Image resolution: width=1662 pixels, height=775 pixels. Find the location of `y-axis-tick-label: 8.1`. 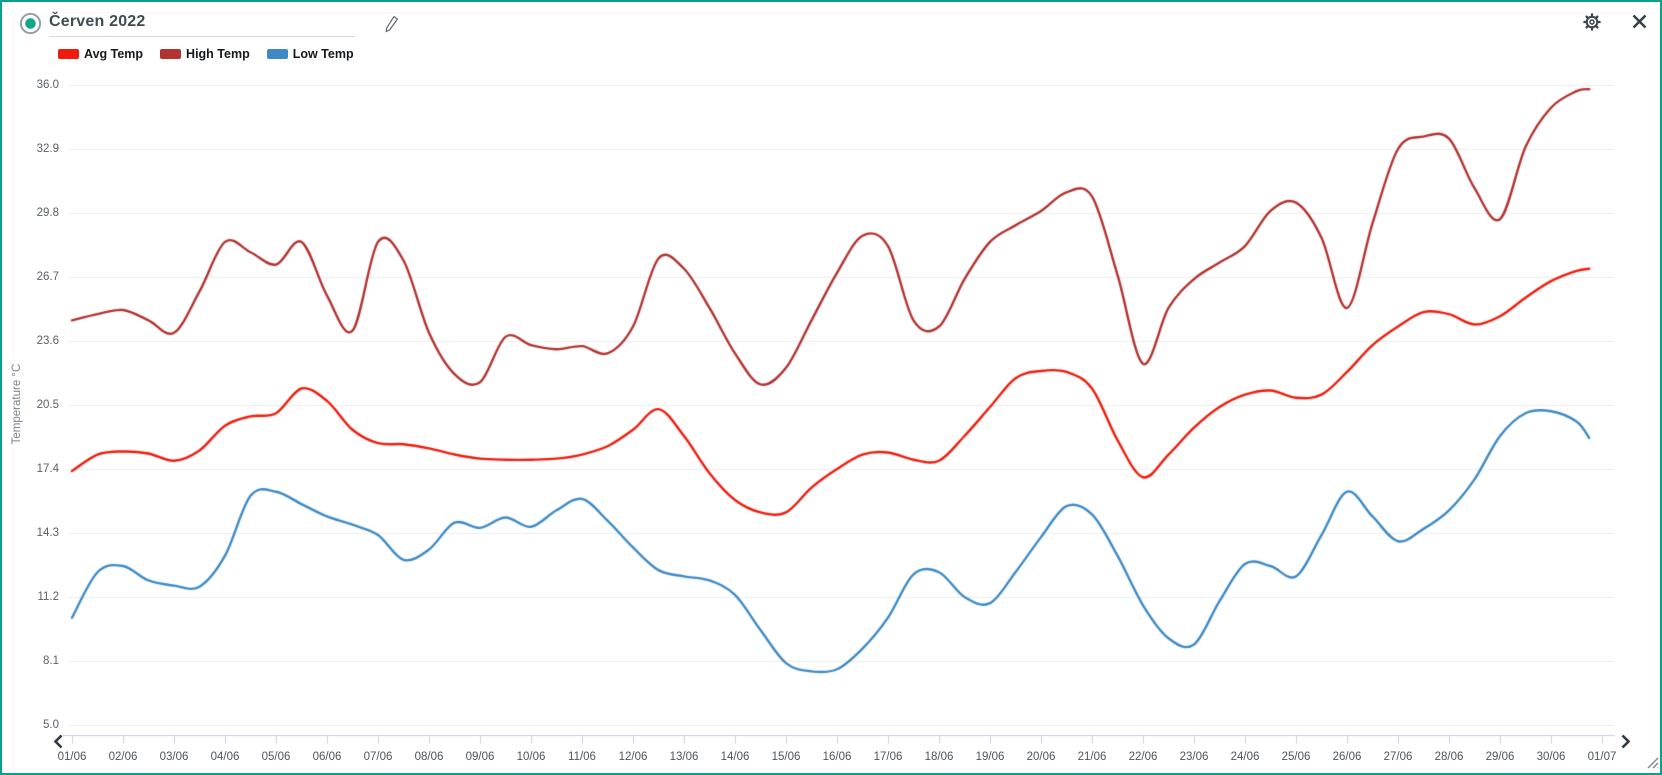

y-axis-tick-label: 8.1 is located at coordinates (51, 661).